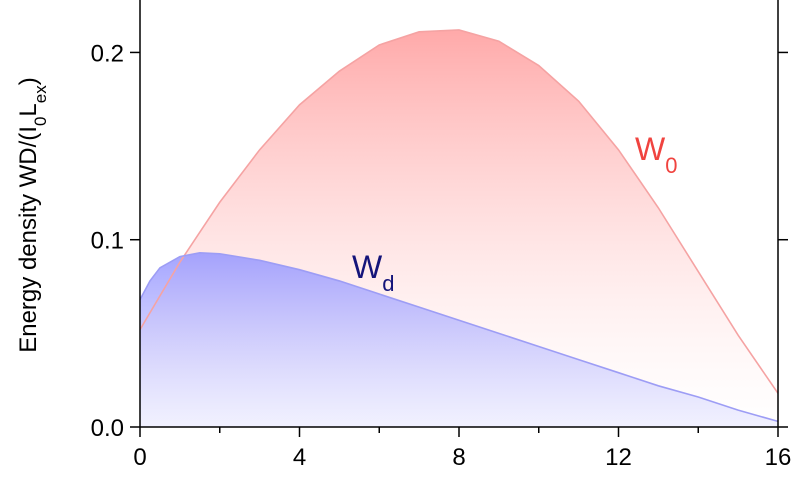  What do you see at coordinates (139, 457) in the screenshot?
I see `x-tick-label: 0` at bounding box center [139, 457].